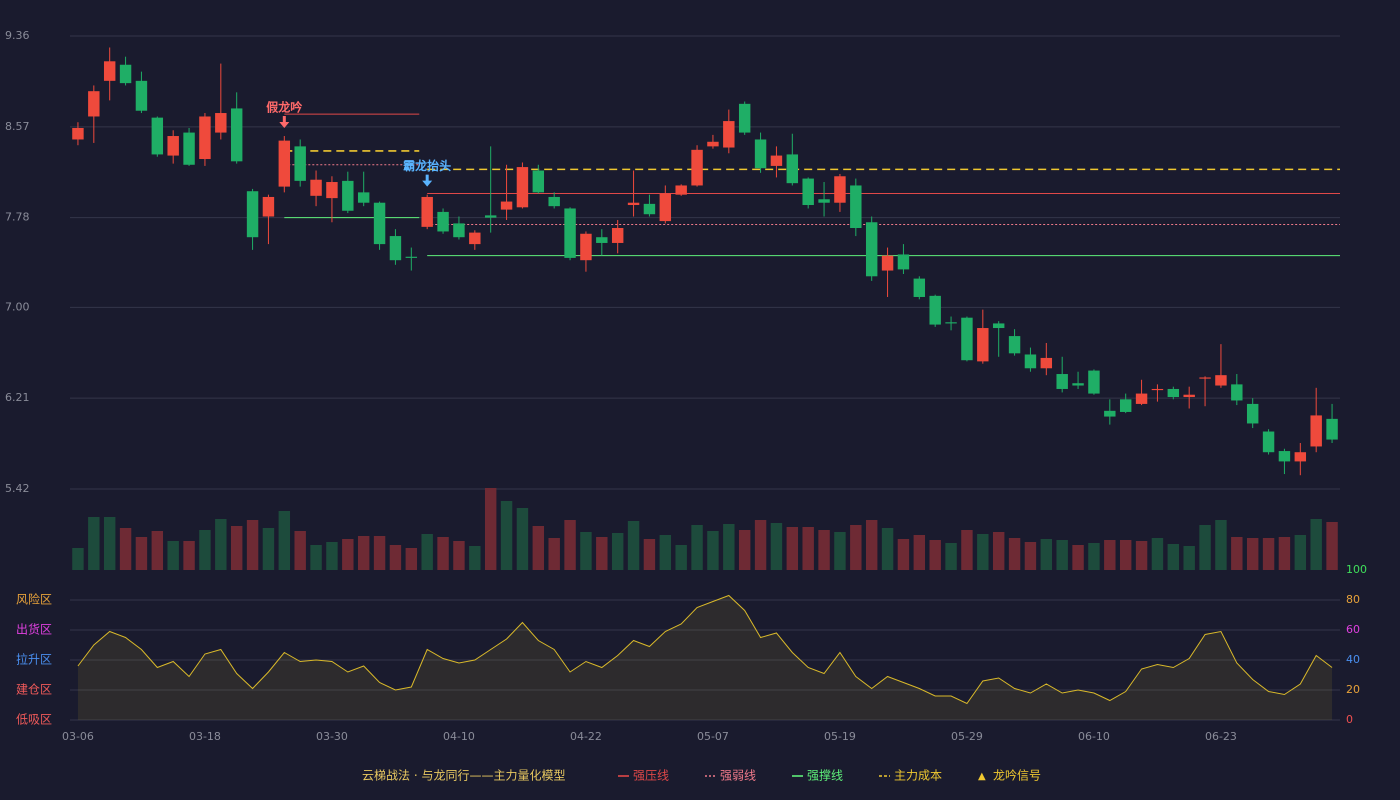 This screenshot has width=1400, height=800. I want to click on x-tick-label: 05-19, so click(840, 736).